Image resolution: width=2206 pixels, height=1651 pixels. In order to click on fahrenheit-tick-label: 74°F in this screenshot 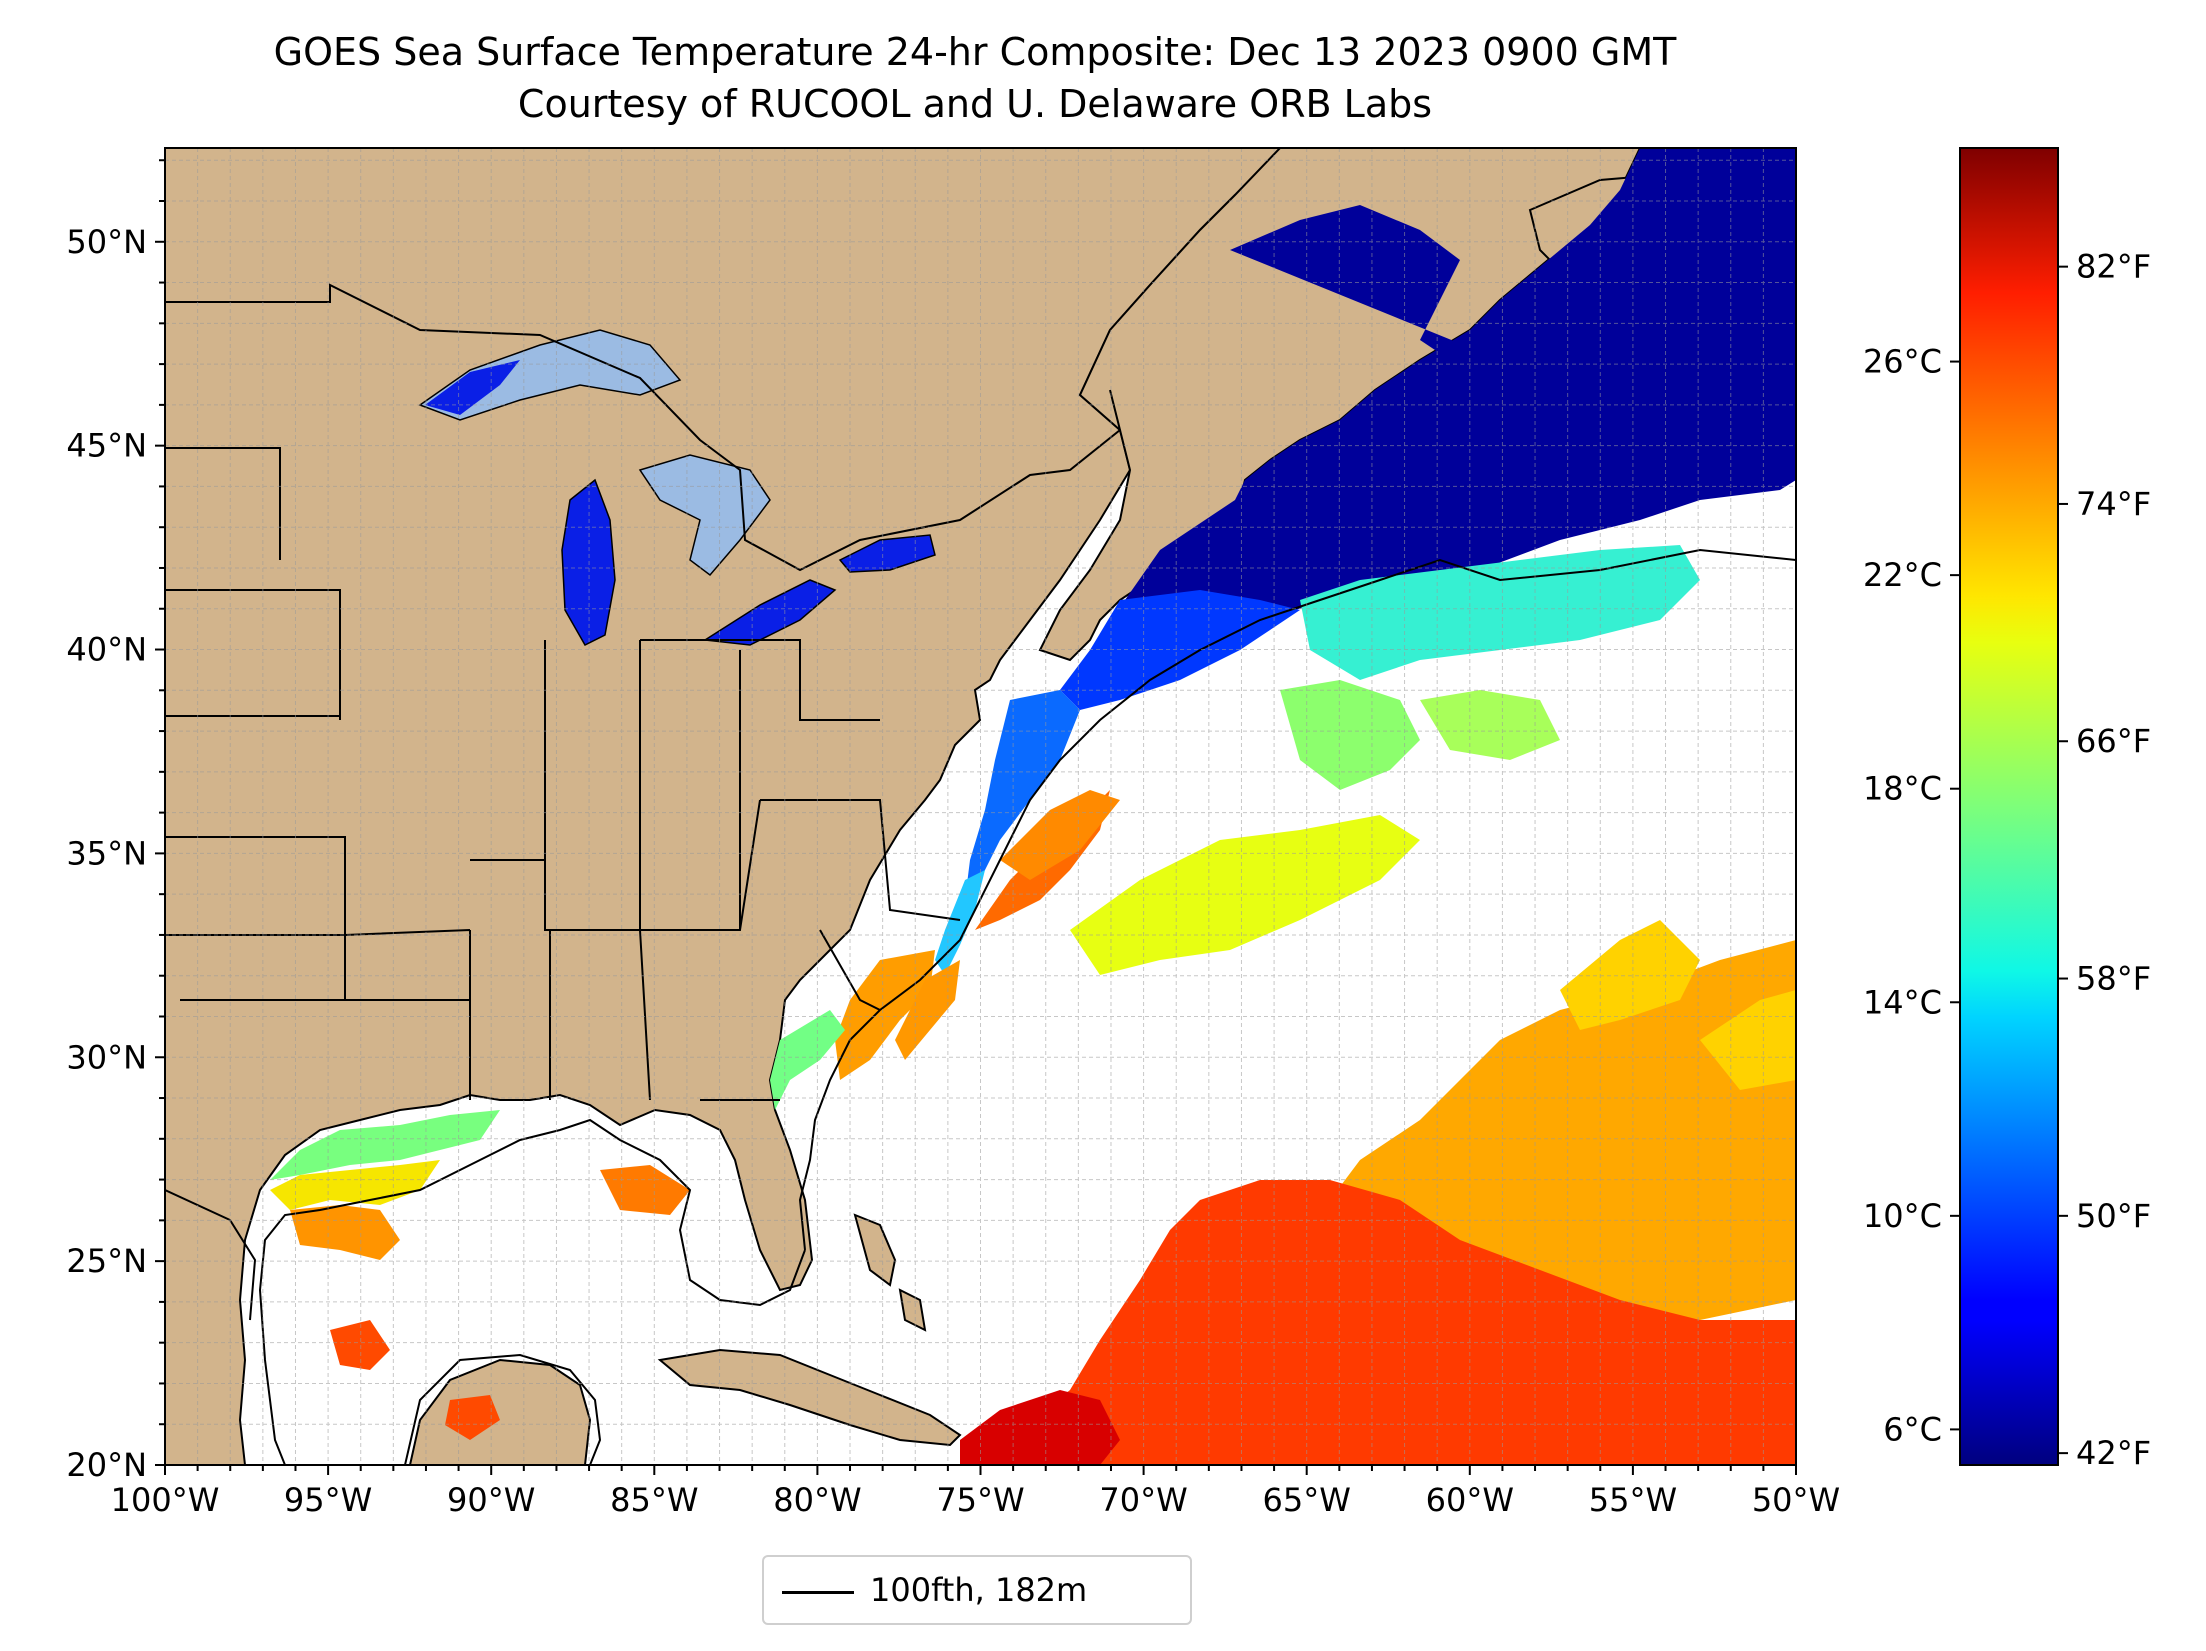, I will do `click(2113, 504)`.